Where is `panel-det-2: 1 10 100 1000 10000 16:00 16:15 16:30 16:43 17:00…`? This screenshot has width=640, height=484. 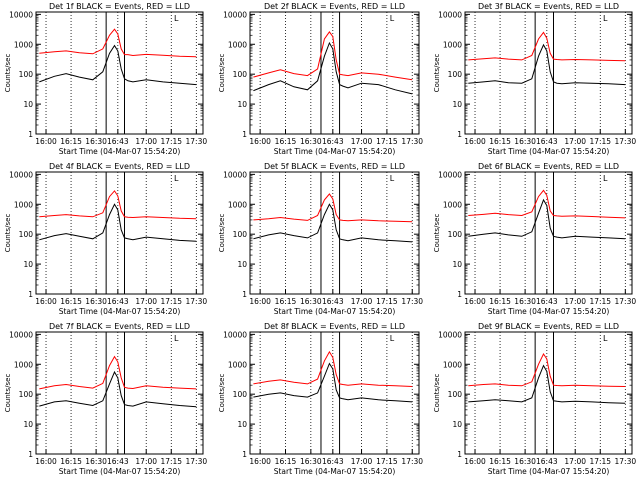
panel-det-2: 1 10 100 1000 10000 16:00 16:15 16:30 16:43 17:00… is located at coordinates (320, 79).